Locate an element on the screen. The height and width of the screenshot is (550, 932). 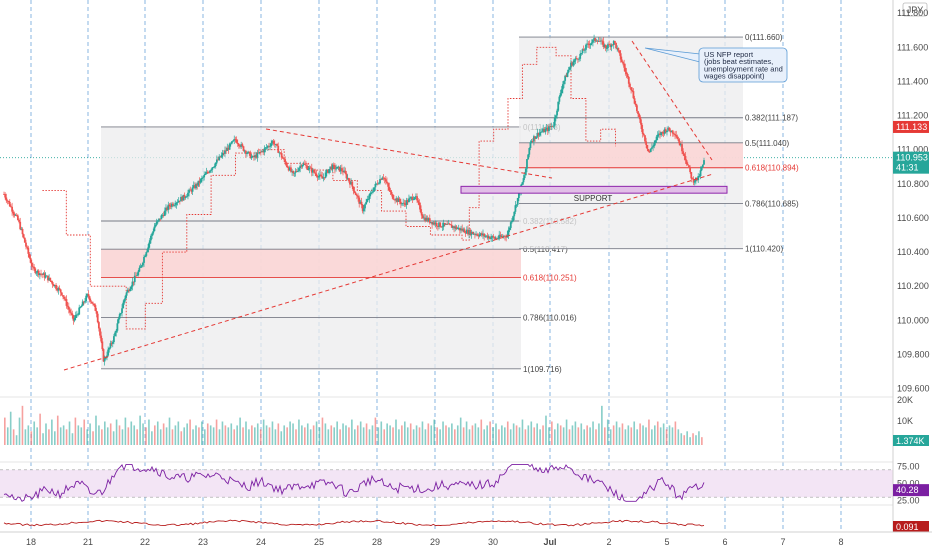
price-tick-label: 111.400 is located at coordinates (912, 81).